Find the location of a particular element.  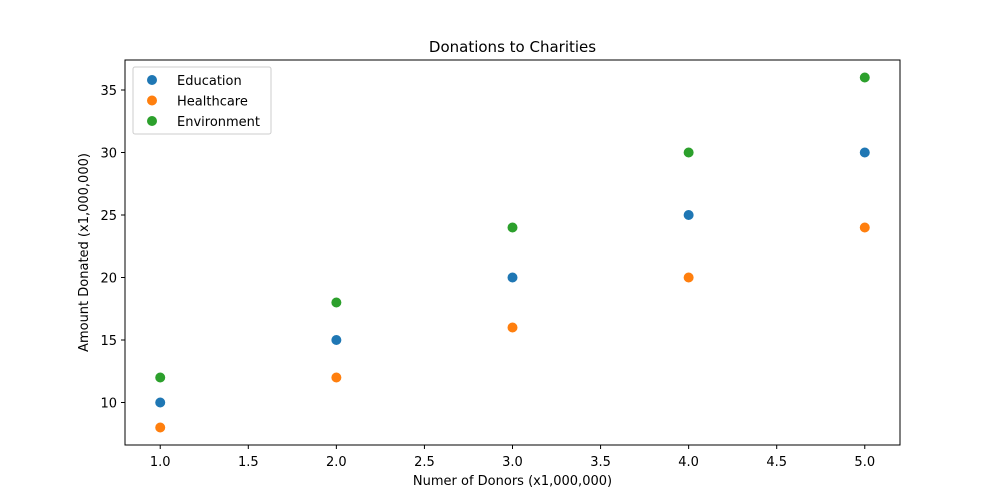

legend-frame is located at coordinates (202, 100).